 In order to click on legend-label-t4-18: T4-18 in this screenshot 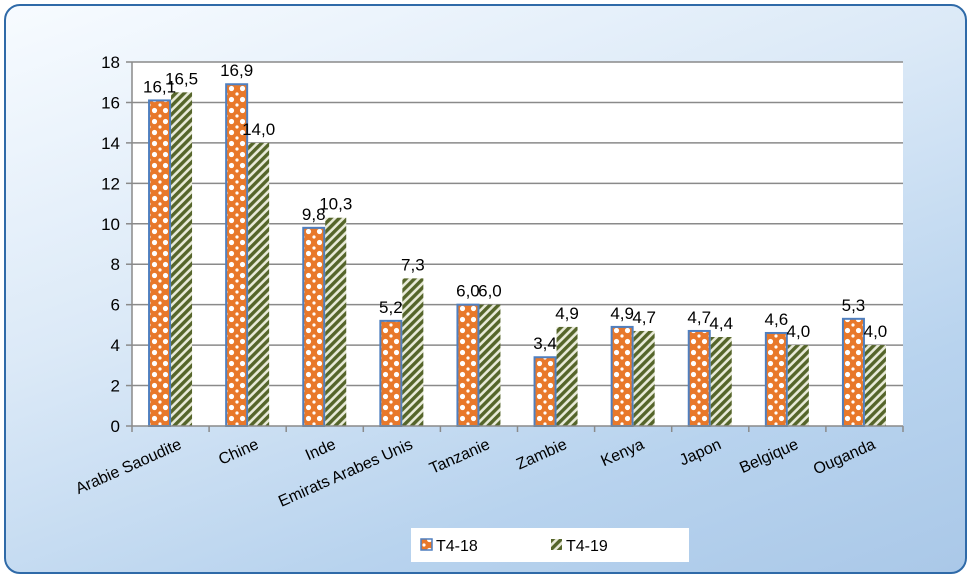, I will do `click(457, 546)`.